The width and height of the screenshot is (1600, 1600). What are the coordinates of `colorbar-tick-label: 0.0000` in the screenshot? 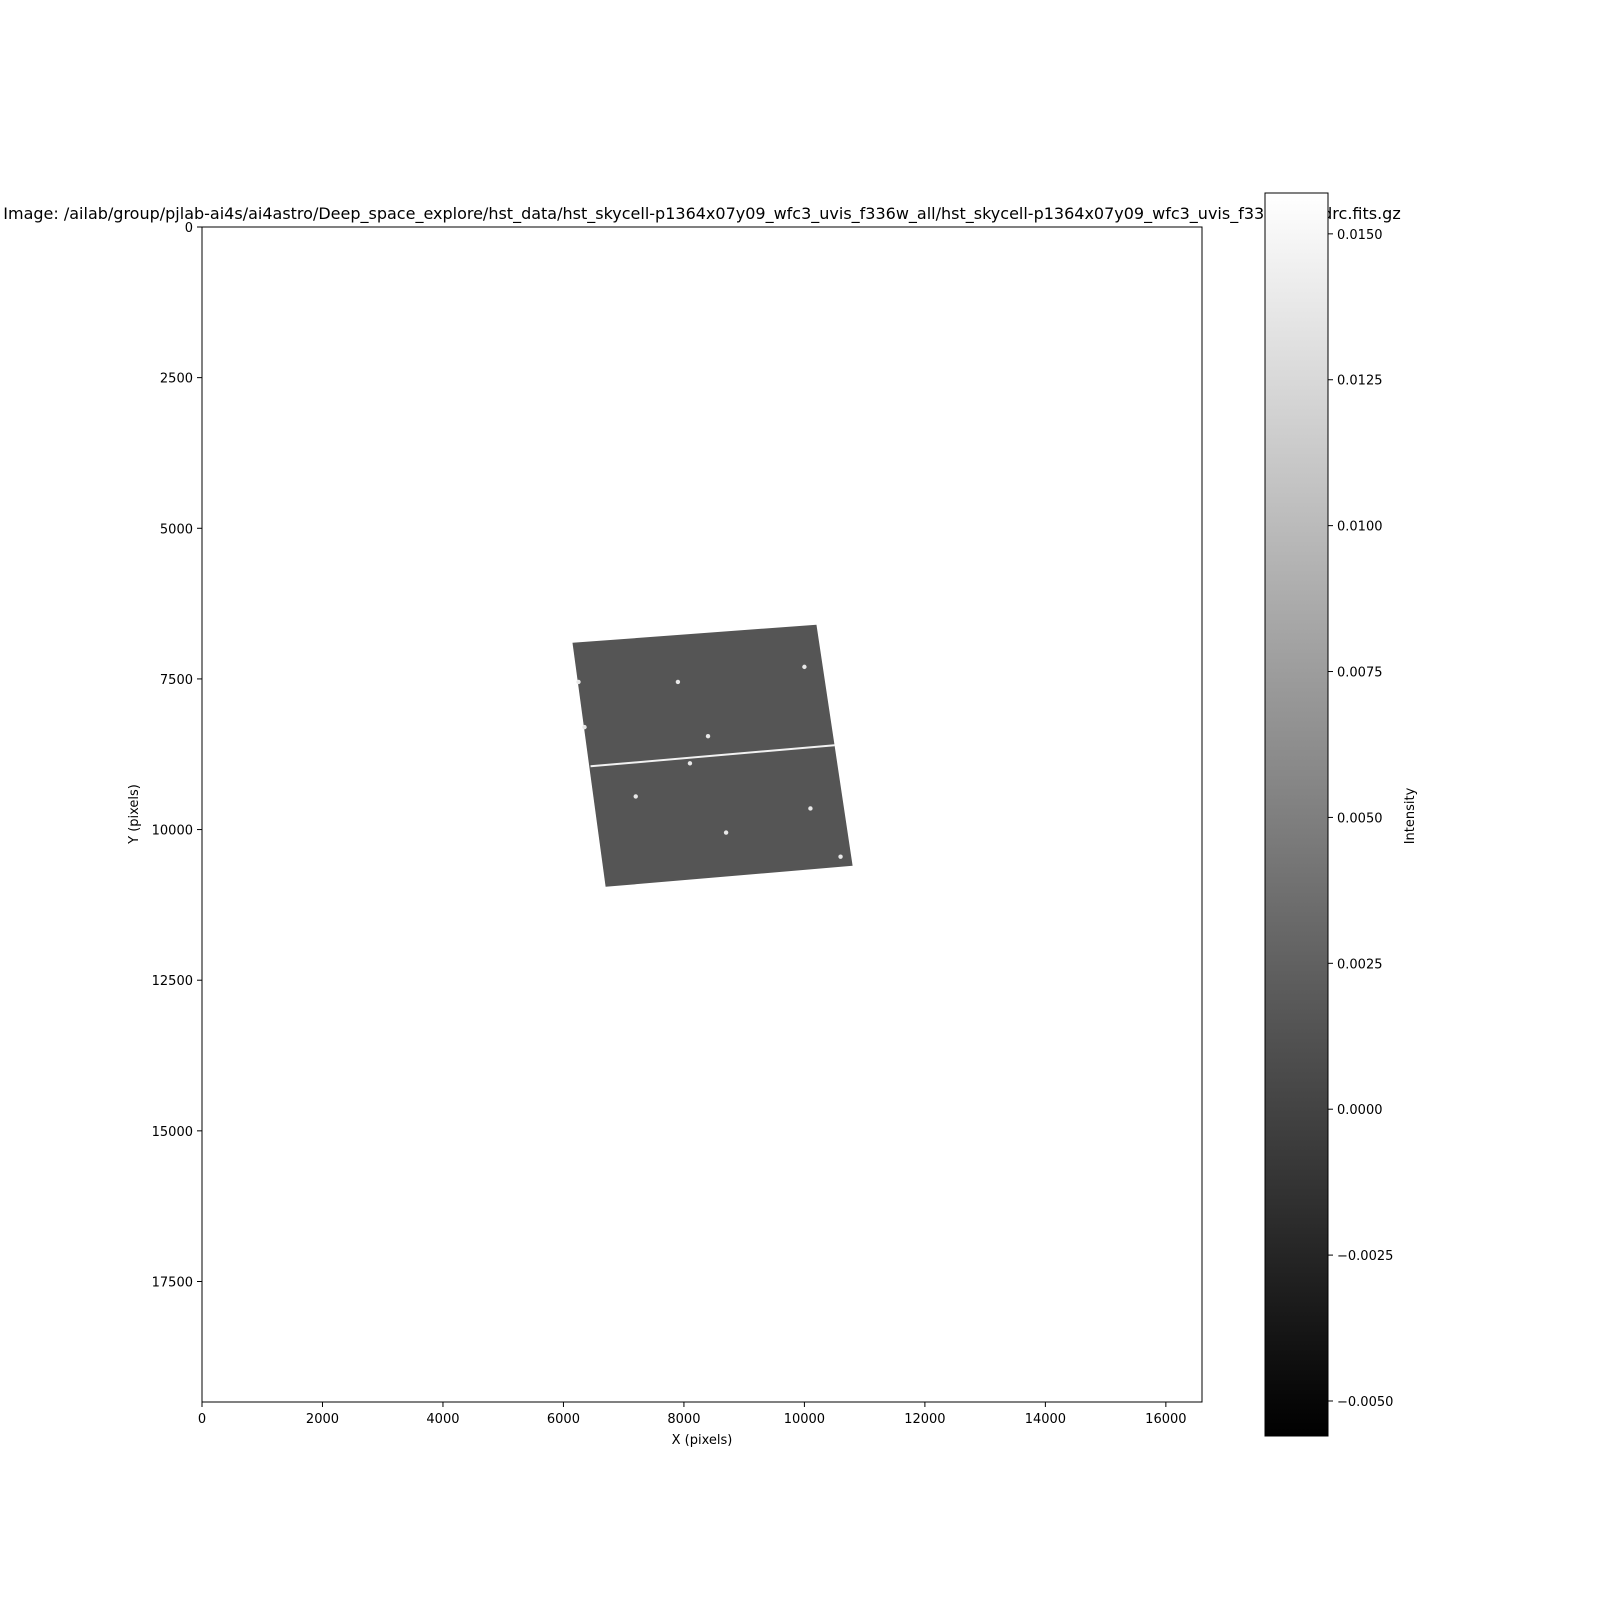 It's located at (1360, 1110).